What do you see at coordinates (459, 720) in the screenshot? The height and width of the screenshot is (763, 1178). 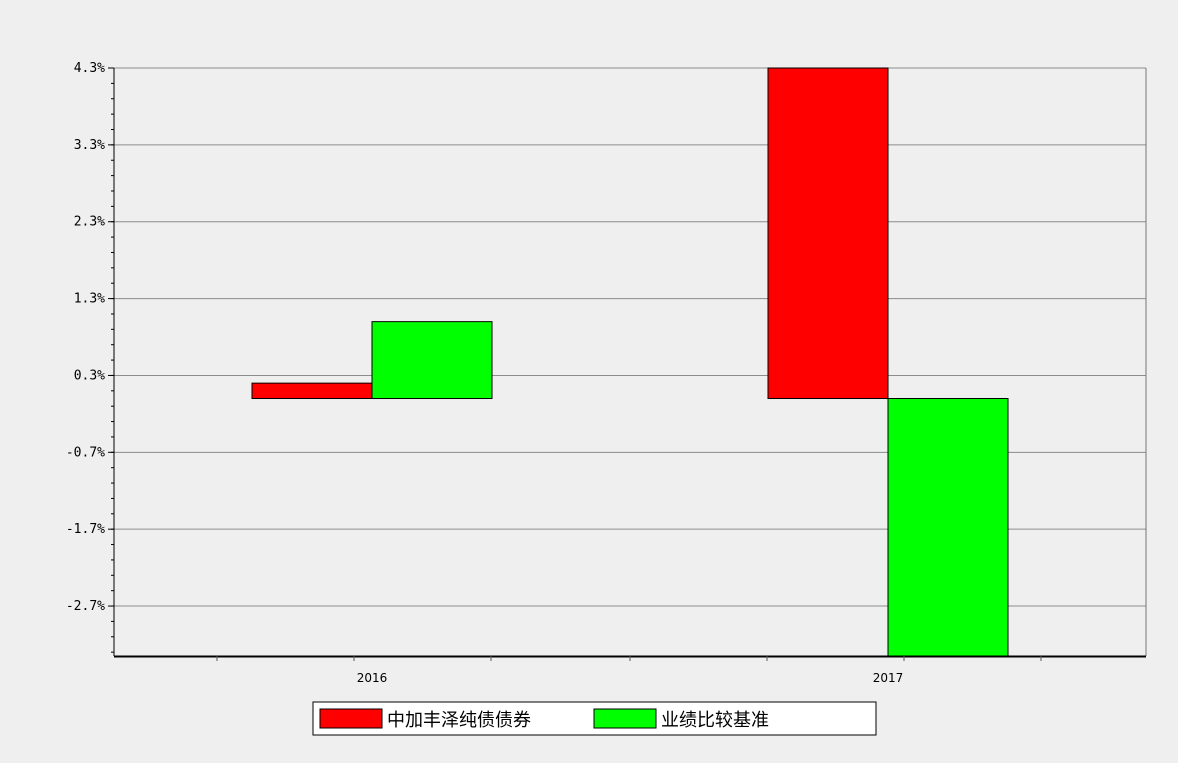 I see `legend-label-1: 中加丰泽纯债债券` at bounding box center [459, 720].